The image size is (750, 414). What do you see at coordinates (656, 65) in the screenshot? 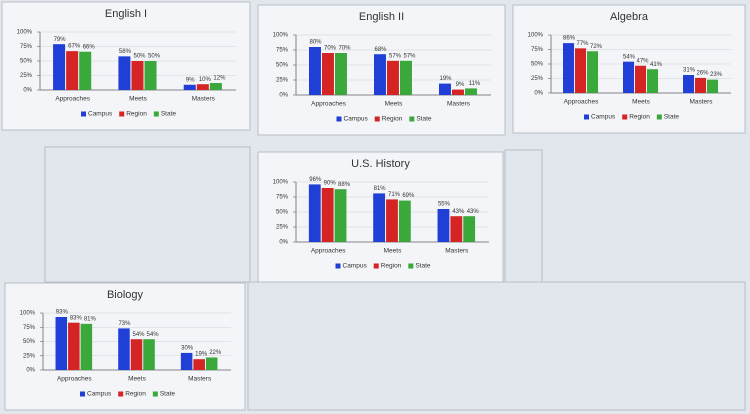
I see `value-label: 41%` at bounding box center [656, 65].